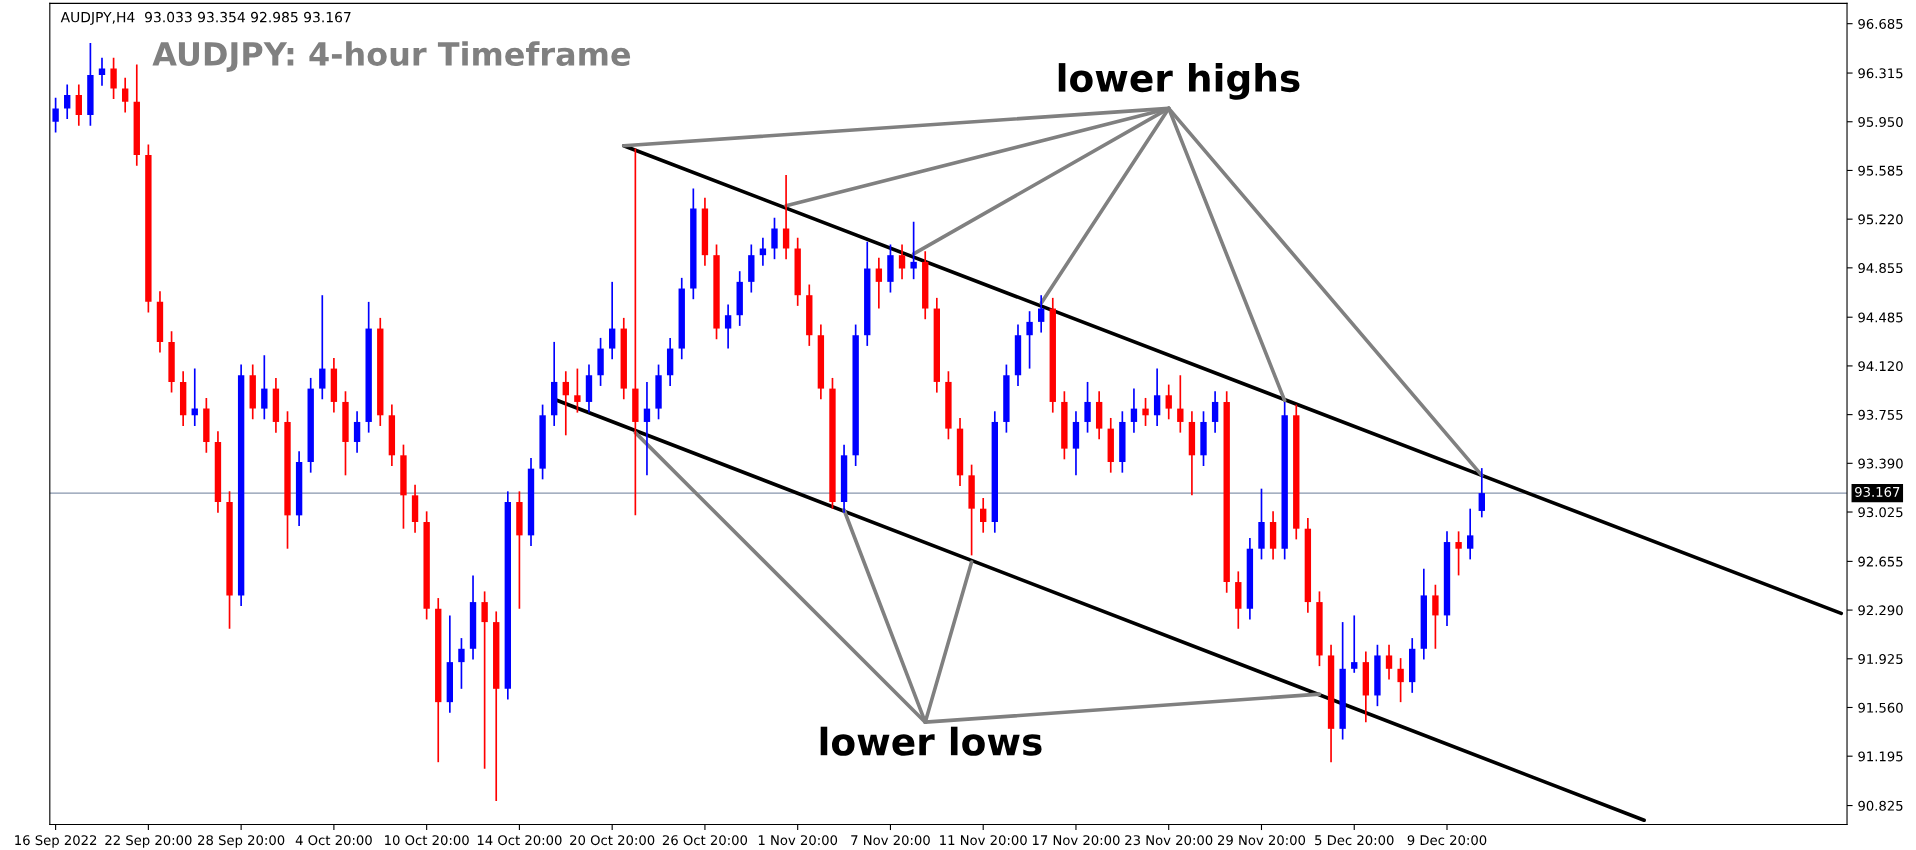 Image resolution: width=1916 pixels, height=850 pixels. Describe the element at coordinates (1880, 561) in the screenshot. I see `y-tick-label: 92.655` at that location.